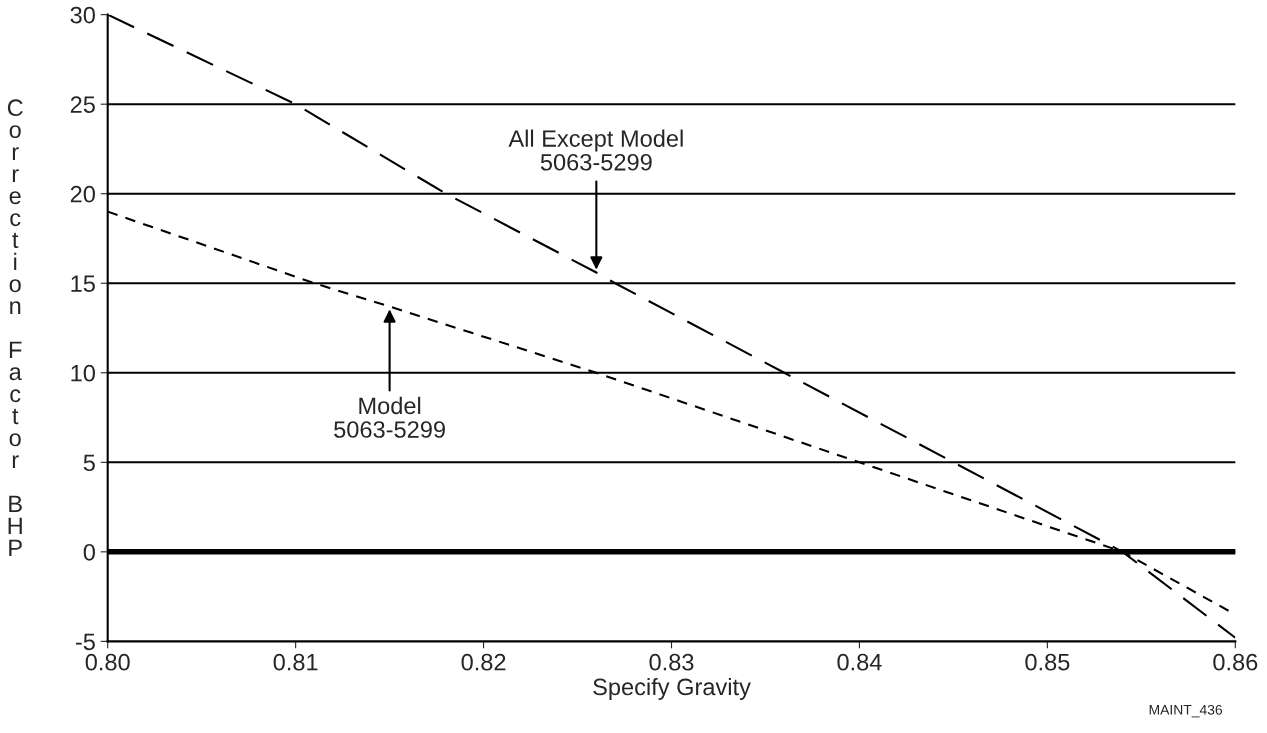  Describe the element at coordinates (595, 150) in the screenshot. I see `annotation: All Except Model 5063-5299` at that location.